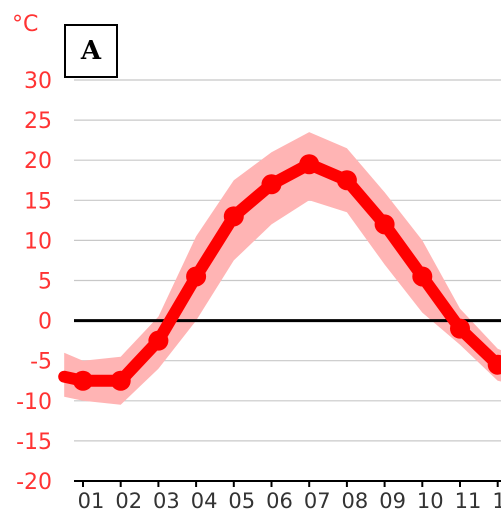 Image resolution: width=501 pixels, height=523 pixels. Describe the element at coordinates (91, 51) in the screenshot. I see `panel-label: A` at that location.